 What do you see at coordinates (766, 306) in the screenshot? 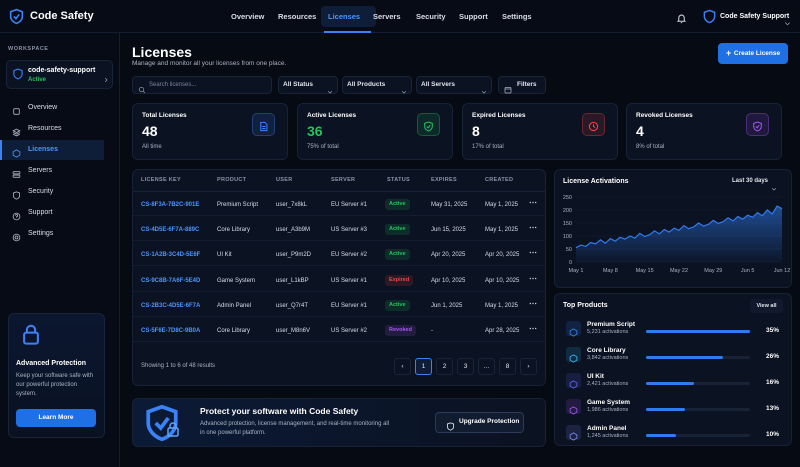
I see `view-all-button: View all` at bounding box center [766, 306].